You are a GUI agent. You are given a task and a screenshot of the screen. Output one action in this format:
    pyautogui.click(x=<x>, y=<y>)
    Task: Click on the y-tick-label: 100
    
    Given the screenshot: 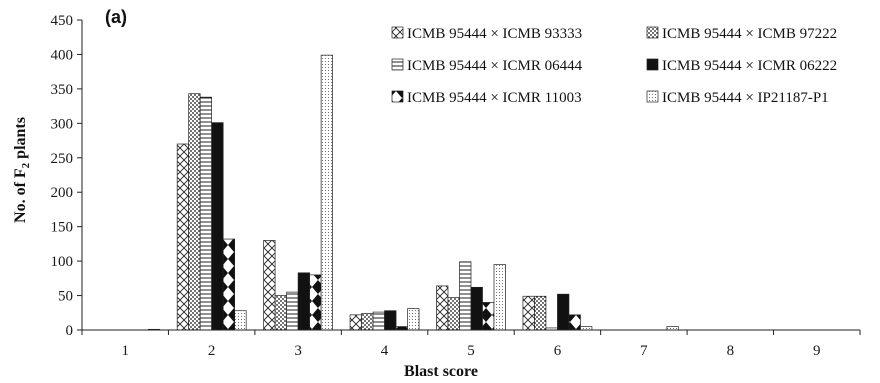 What is the action you would take?
    pyautogui.click(x=62, y=262)
    